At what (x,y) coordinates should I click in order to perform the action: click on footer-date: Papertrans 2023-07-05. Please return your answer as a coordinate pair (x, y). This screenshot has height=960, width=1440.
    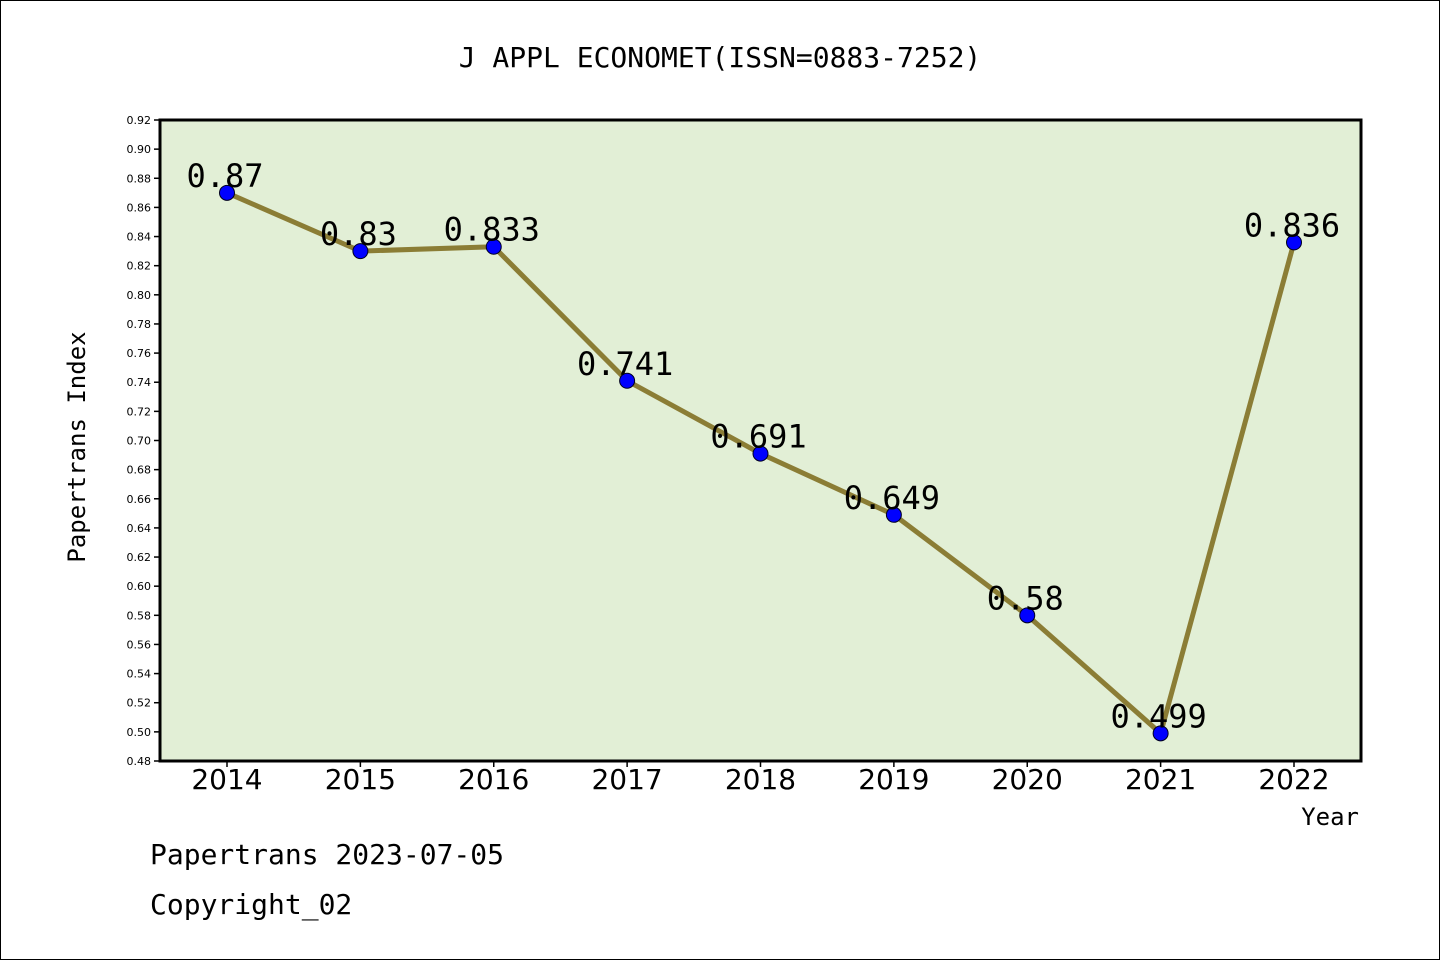
    Looking at the image, I should click on (327, 854).